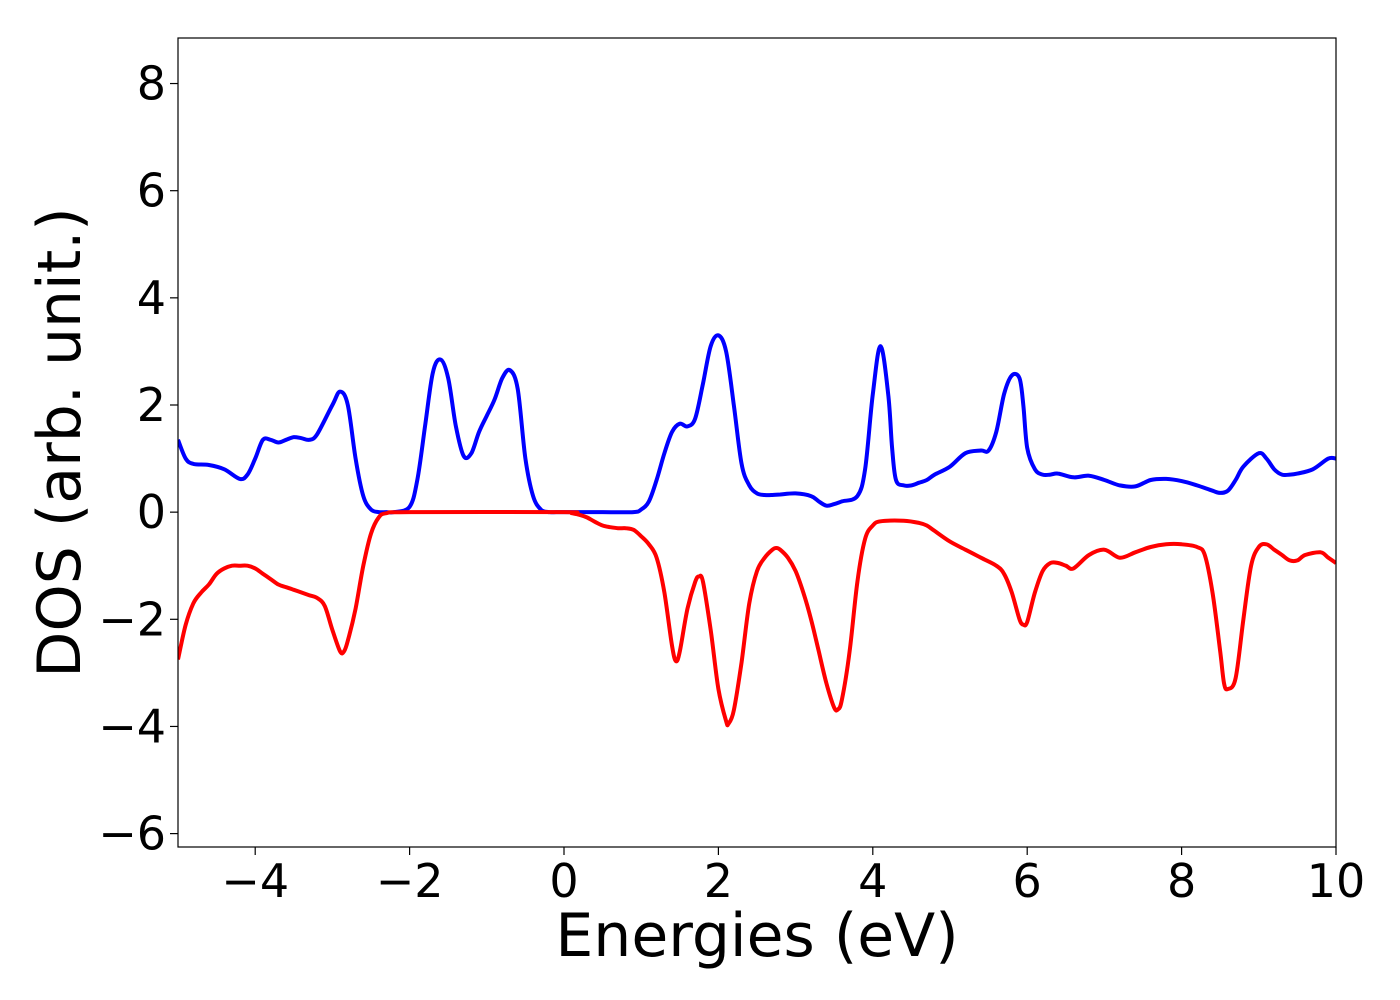 This screenshot has width=1400, height=1000. I want to click on y-tick-label: 4, so click(151, 298).